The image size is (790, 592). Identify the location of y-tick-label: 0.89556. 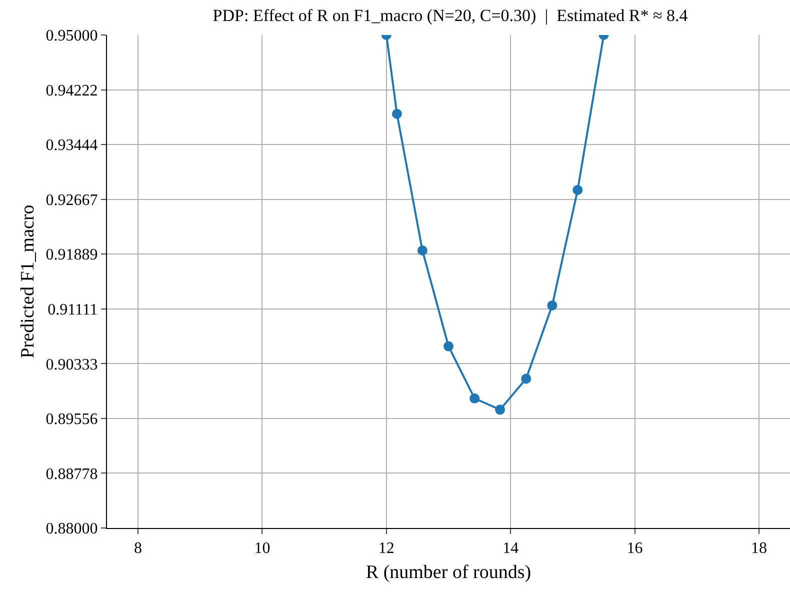
(72, 419).